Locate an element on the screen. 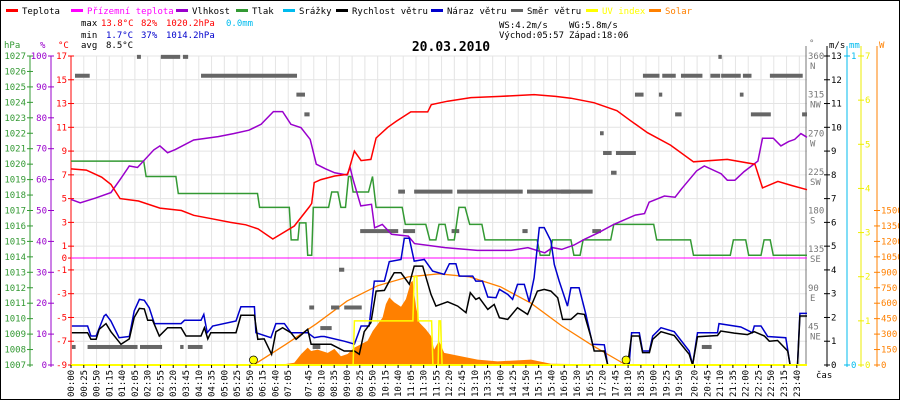  stats-sunrise: Východ:05:57 is located at coordinates (531, 36).